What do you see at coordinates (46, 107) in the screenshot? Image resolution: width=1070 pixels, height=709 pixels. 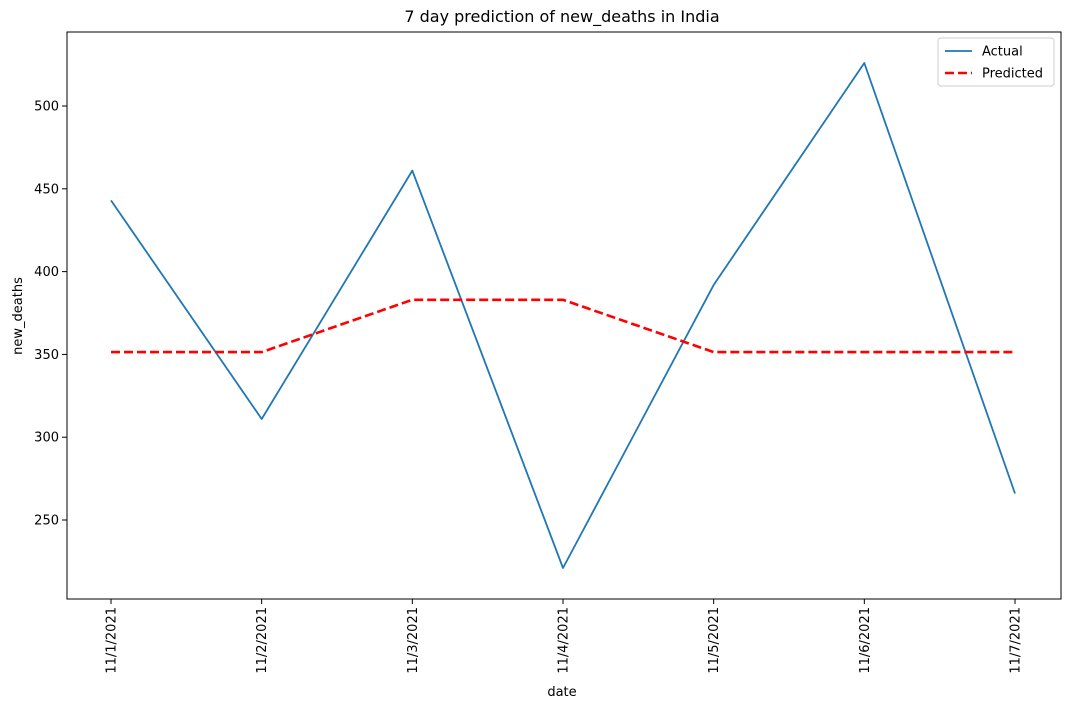 I see `y-tick-label: 500` at bounding box center [46, 107].